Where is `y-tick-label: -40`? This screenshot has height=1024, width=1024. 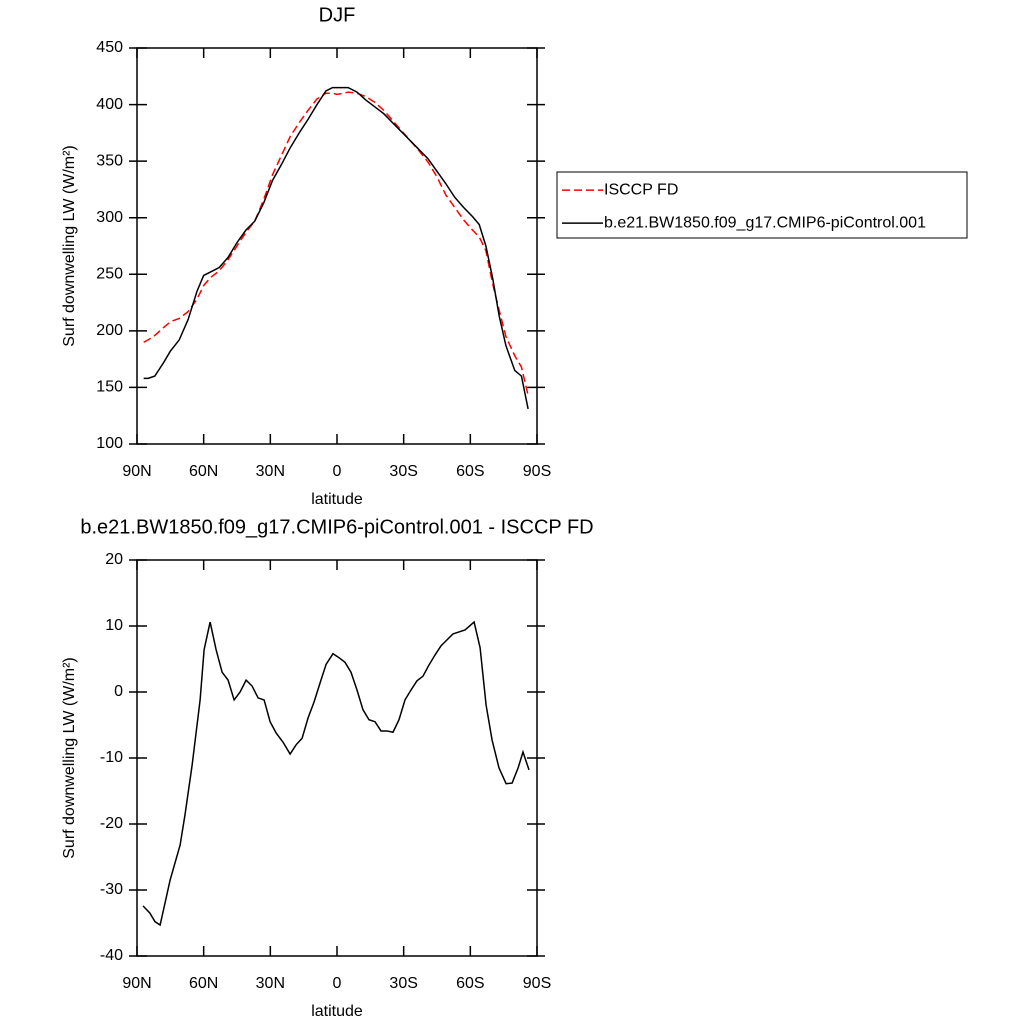 y-tick-label: -40 is located at coordinates (111, 955).